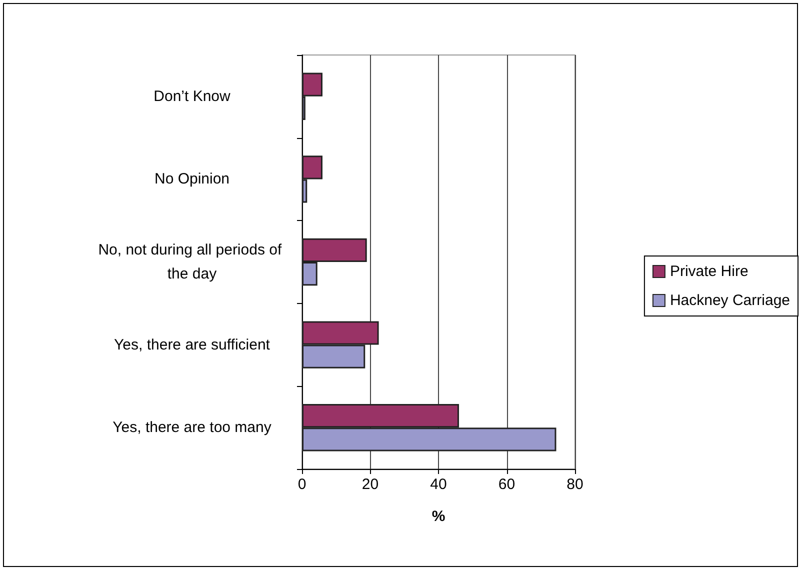 The image size is (803, 572). What do you see at coordinates (575, 484) in the screenshot?
I see `x-tick-label: 80` at bounding box center [575, 484].